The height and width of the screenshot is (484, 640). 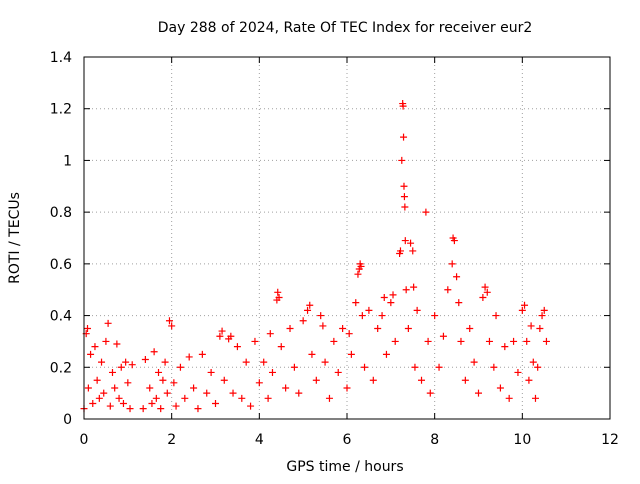 I want to click on x-tick-labels: 0 2 4 6 8 10 12, so click(x=349, y=440).